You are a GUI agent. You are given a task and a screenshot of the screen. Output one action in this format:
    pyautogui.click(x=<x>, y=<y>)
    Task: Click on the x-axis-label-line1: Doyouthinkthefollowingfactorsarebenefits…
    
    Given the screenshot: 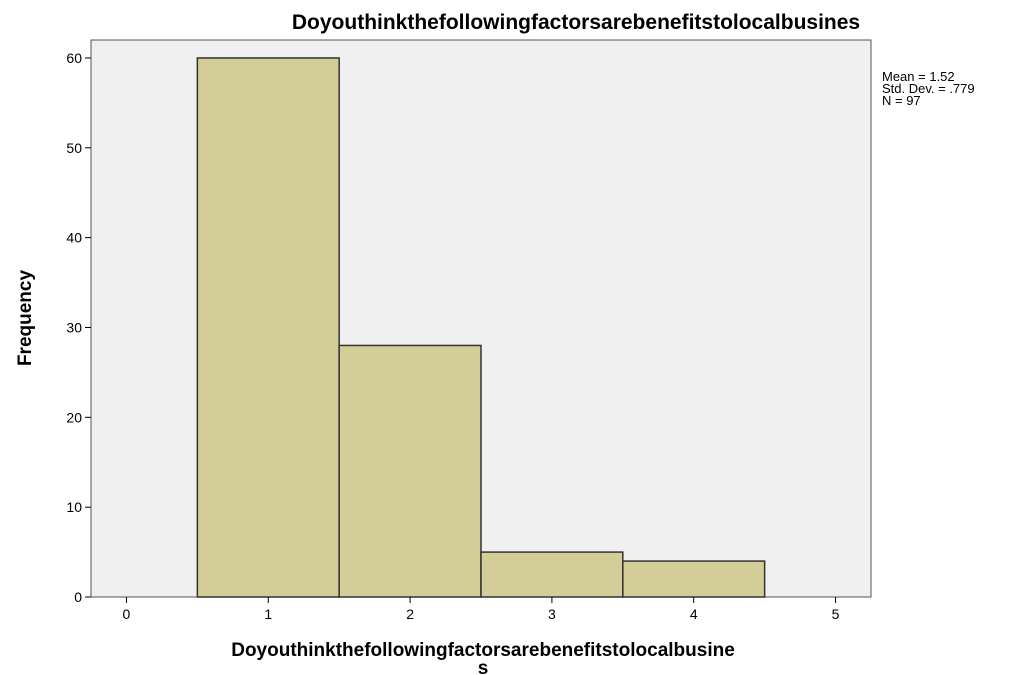 What is the action you would take?
    pyautogui.click(x=483, y=650)
    